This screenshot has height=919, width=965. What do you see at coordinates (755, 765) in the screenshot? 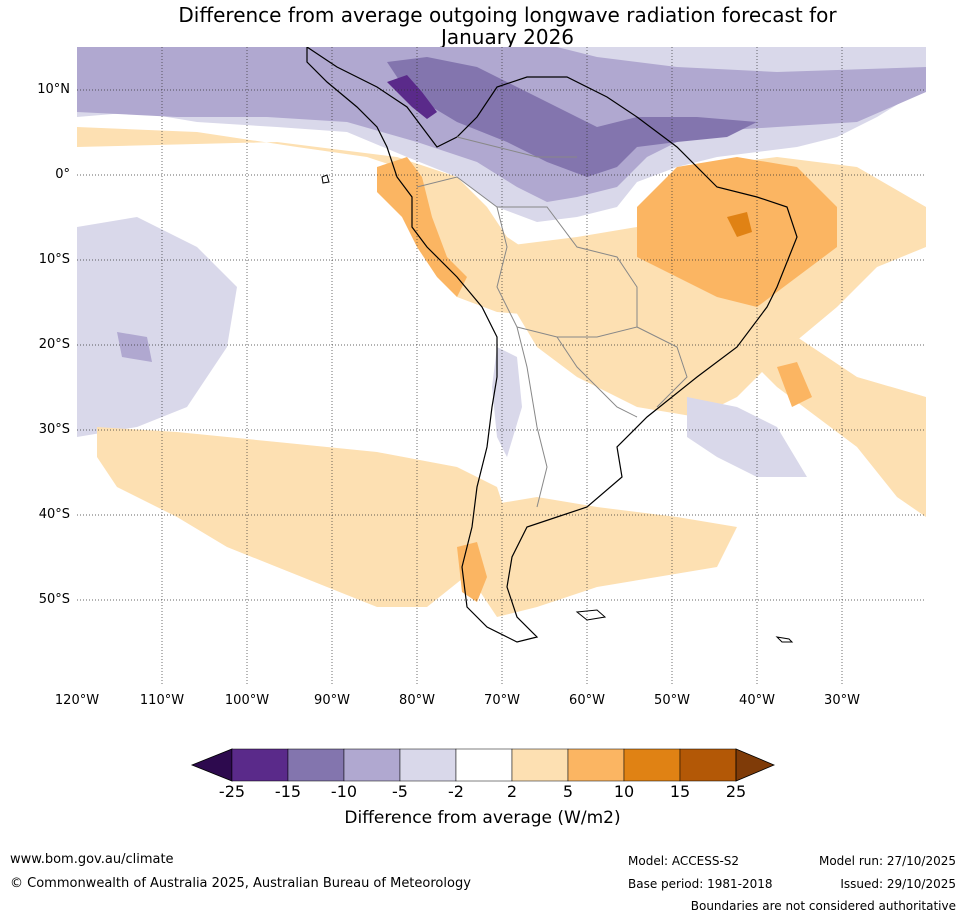
I see `colorbar-extend-max` at bounding box center [755, 765].